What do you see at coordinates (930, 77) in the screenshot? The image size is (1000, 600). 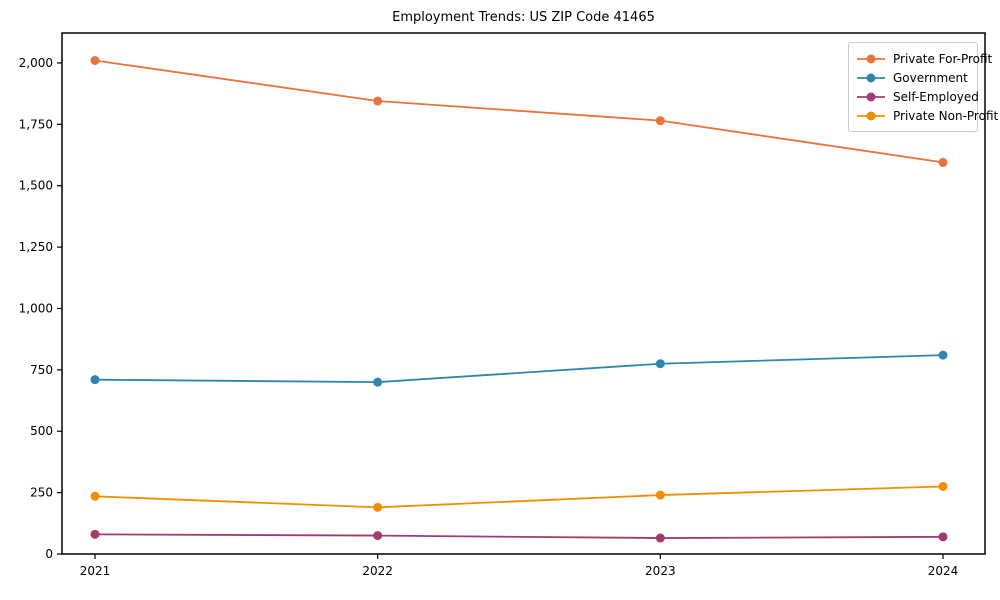 I see `legend-label: Government` at bounding box center [930, 77].